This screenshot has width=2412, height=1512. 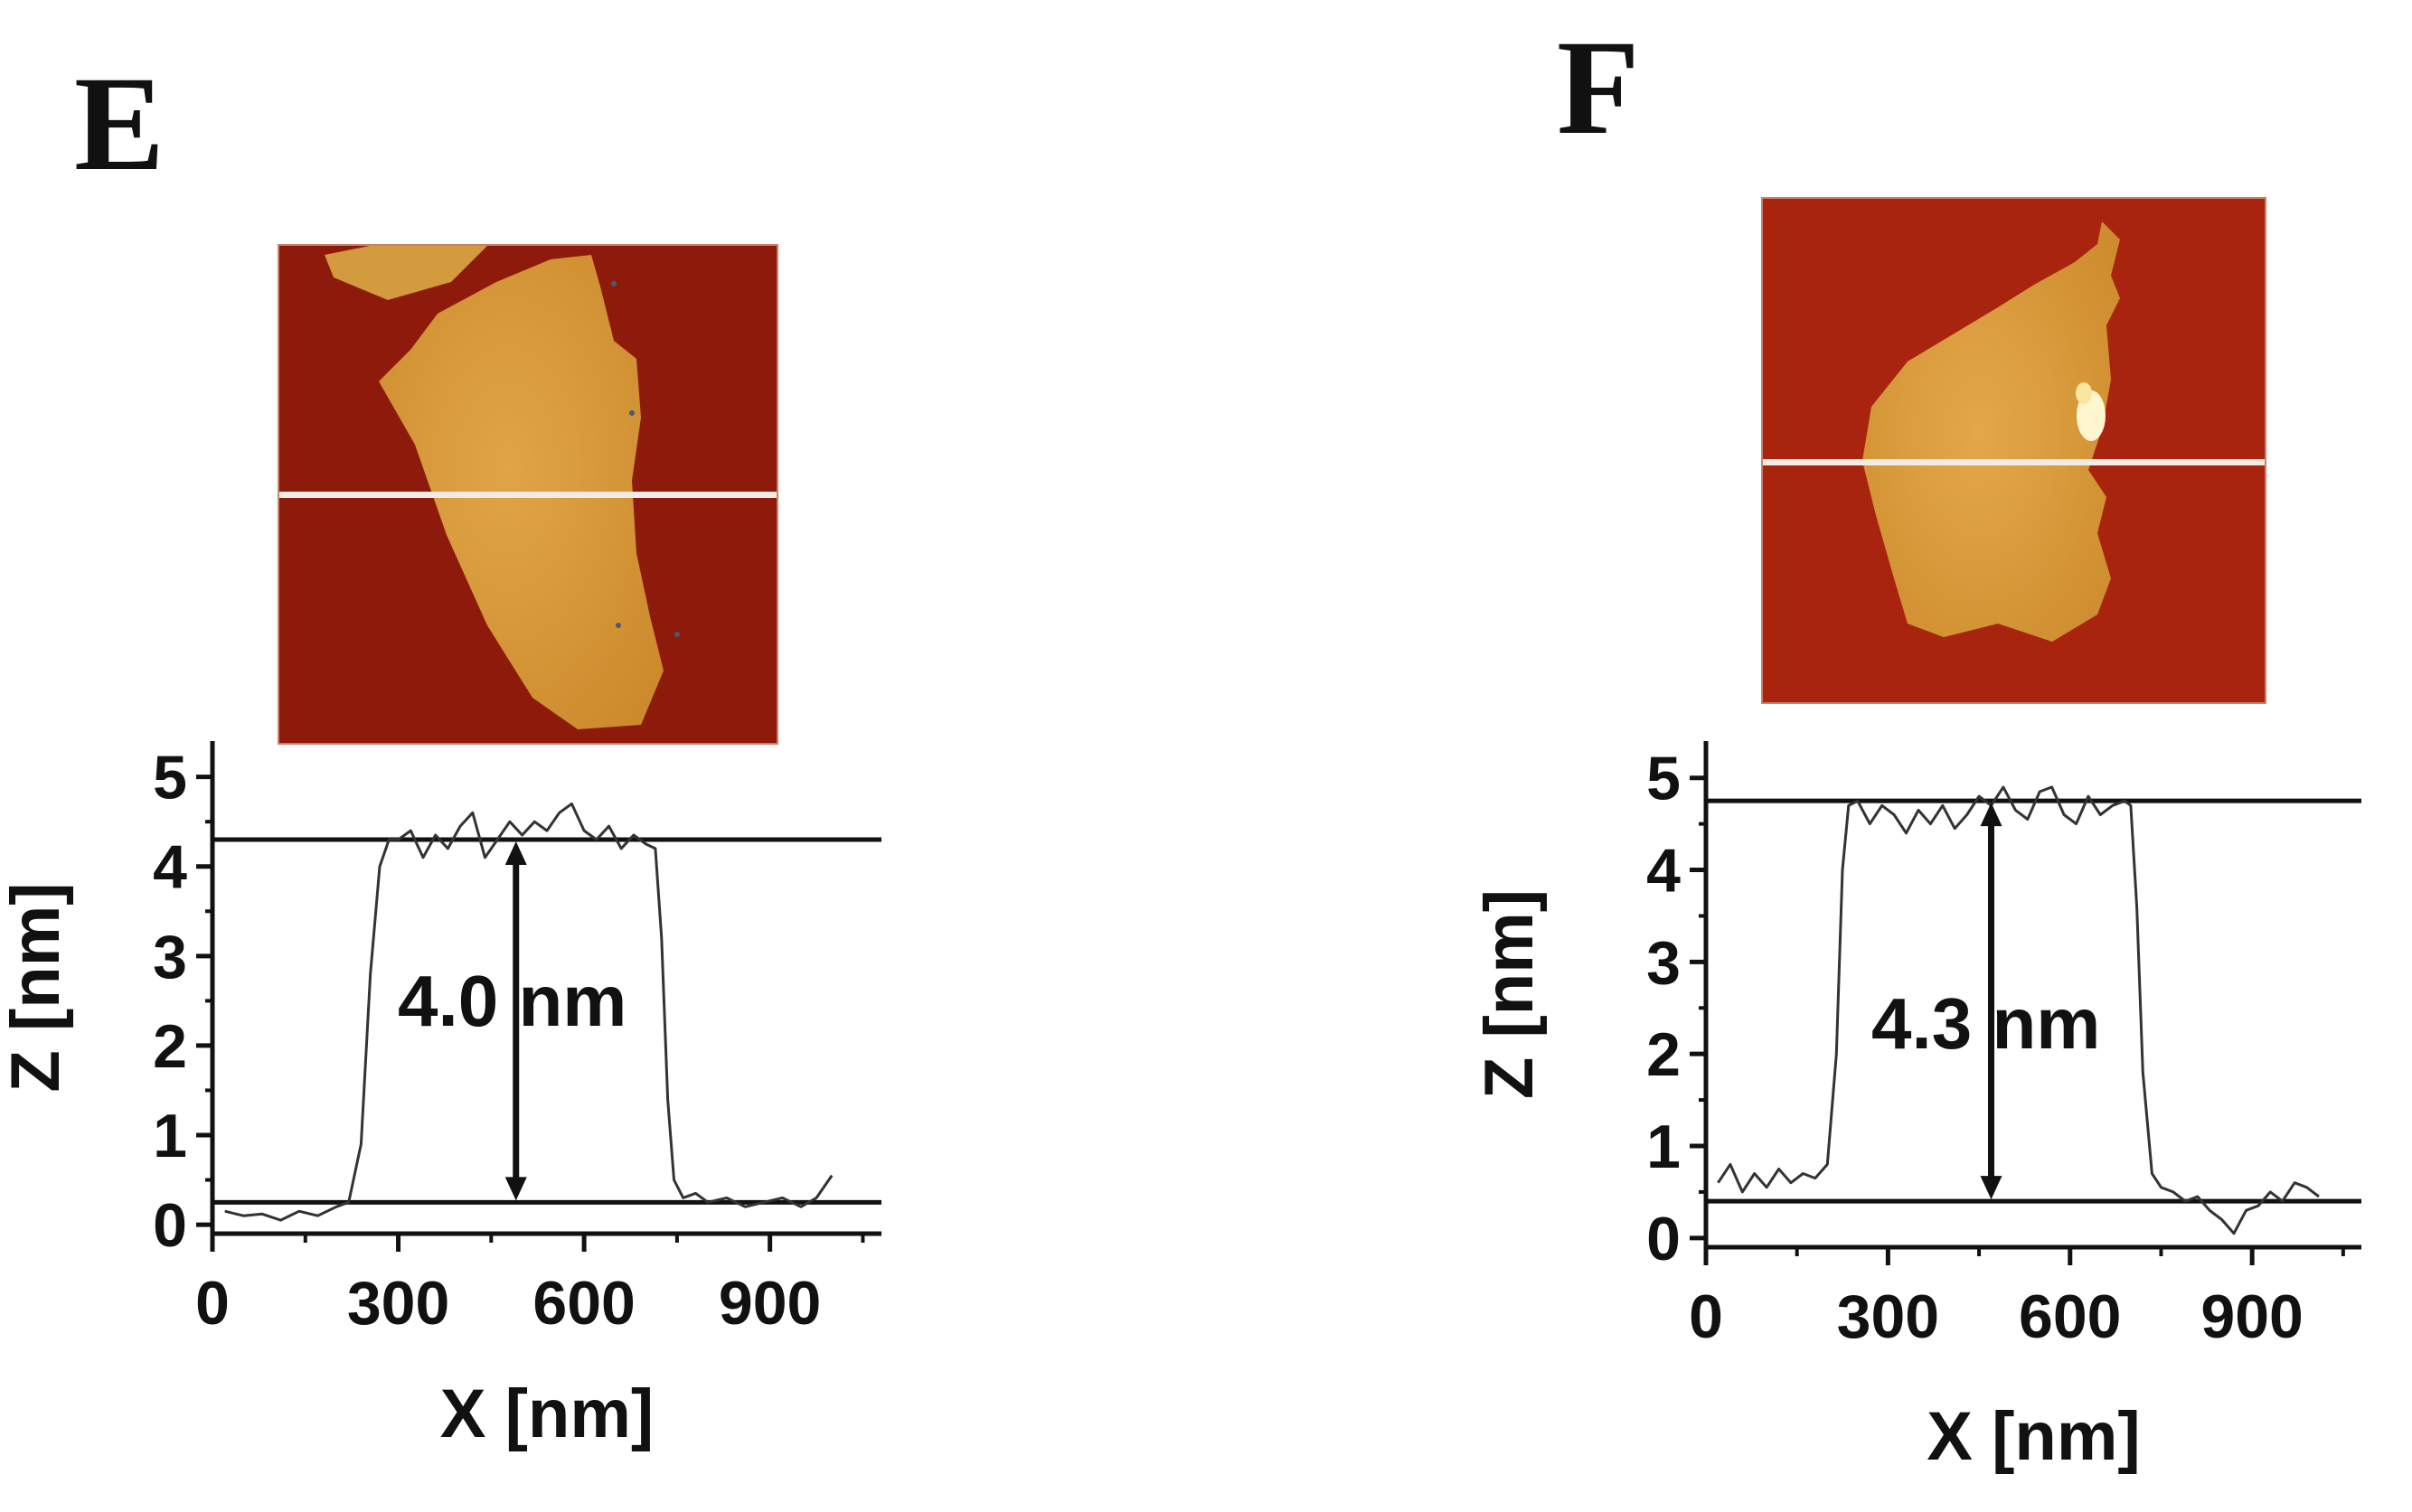 I want to click on y-tick-label-f-4: 4, so click(x=1663, y=871).